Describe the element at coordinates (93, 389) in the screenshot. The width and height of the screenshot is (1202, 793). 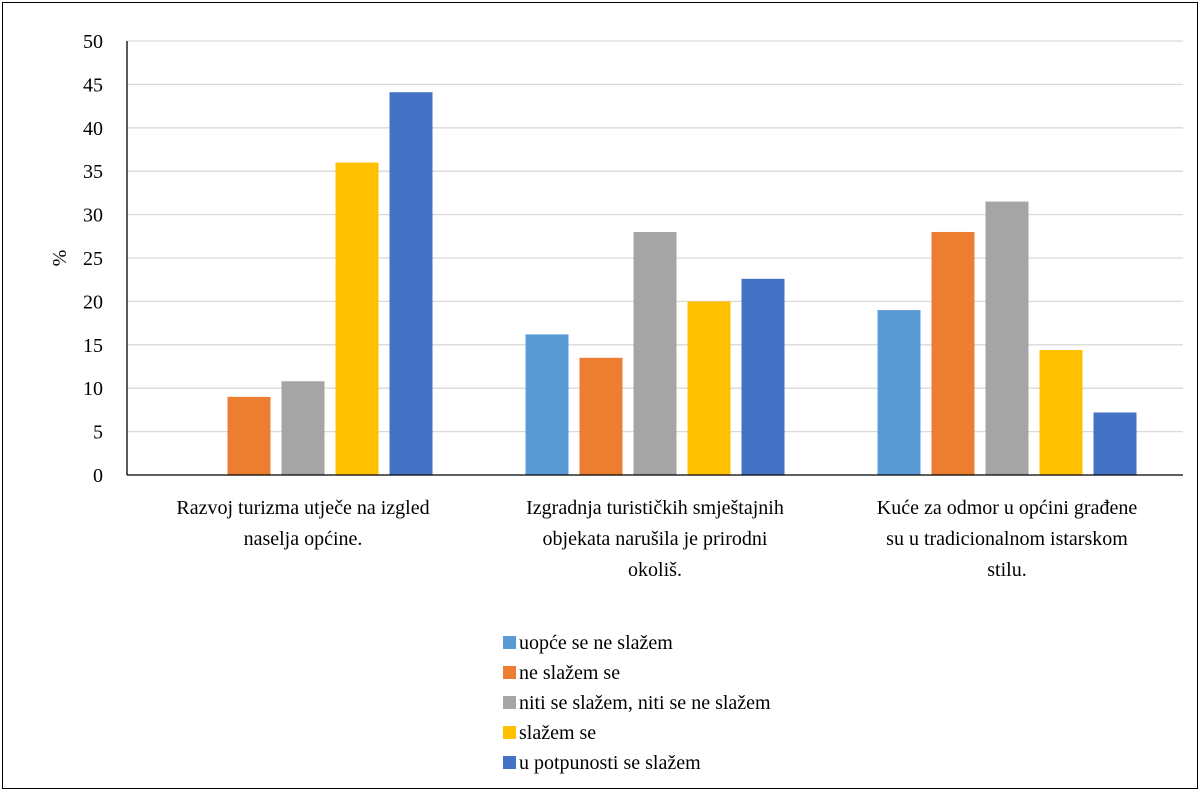
I see `y-tick-label: 10` at that location.